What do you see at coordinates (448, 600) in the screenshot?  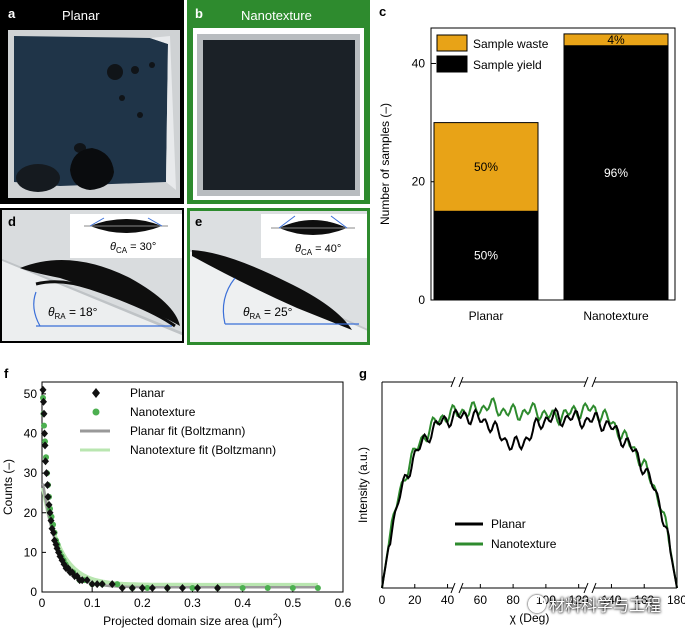 I see `x-tick-label: 40` at bounding box center [448, 600].